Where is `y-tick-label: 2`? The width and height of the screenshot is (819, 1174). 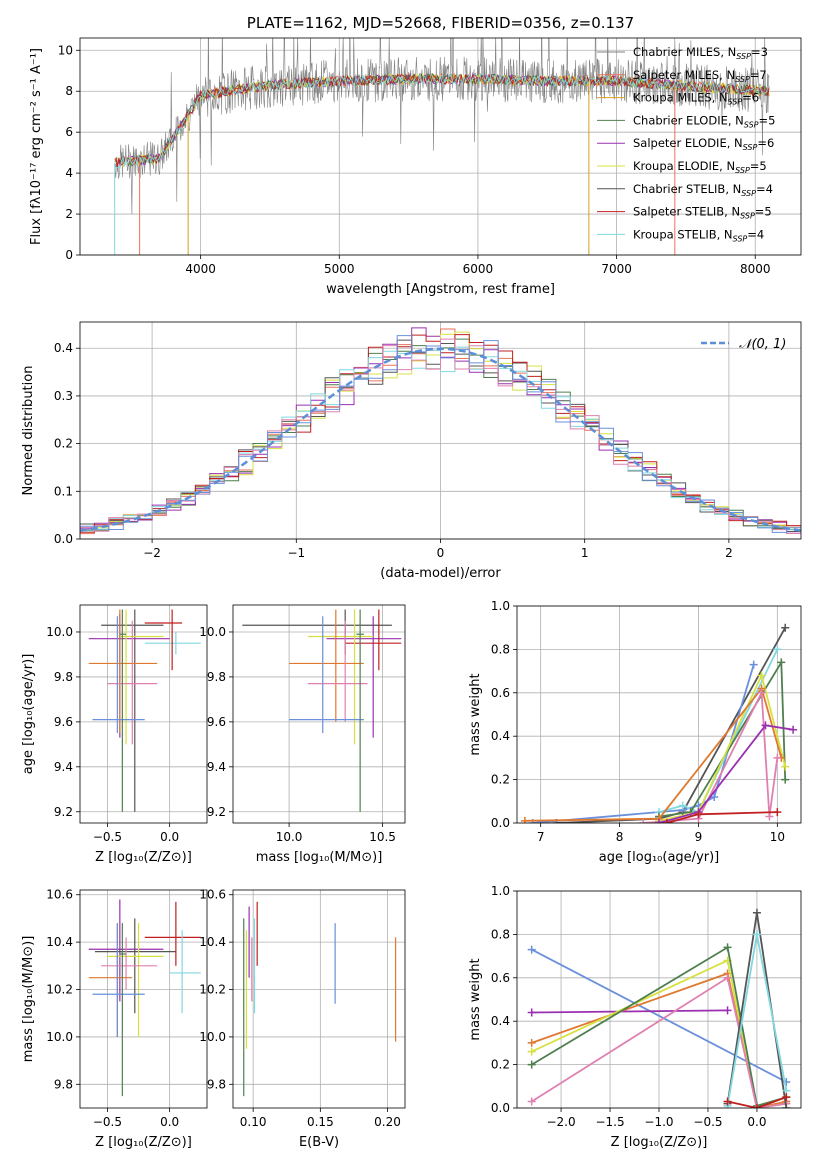 y-tick-label: 2 is located at coordinates (69, 214).